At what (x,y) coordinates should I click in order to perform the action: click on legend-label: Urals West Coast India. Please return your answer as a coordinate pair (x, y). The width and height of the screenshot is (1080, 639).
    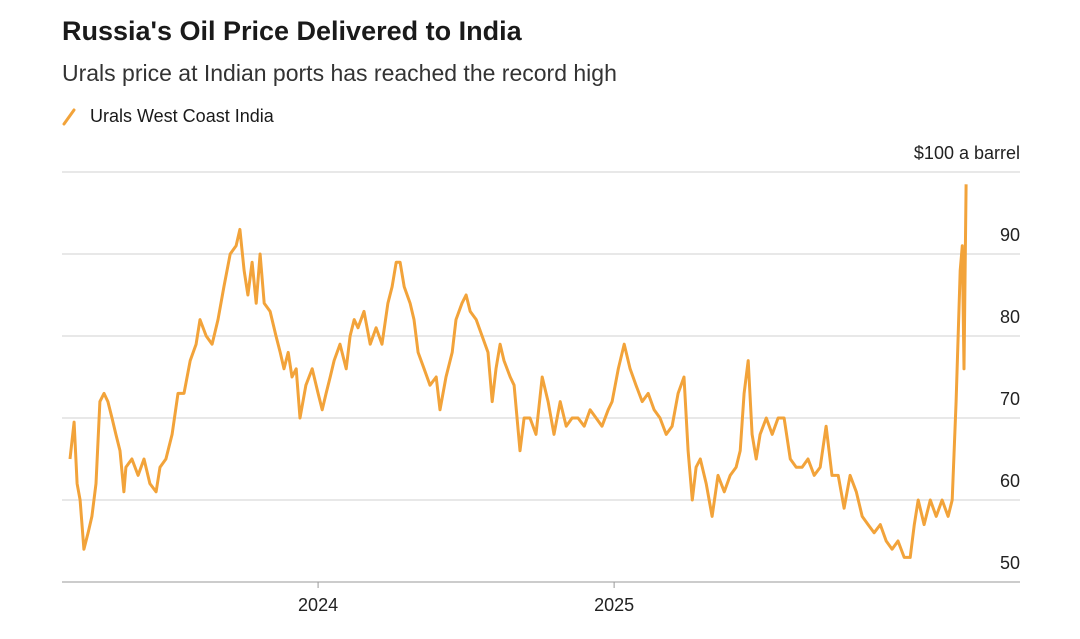
    Looking at the image, I should click on (182, 116).